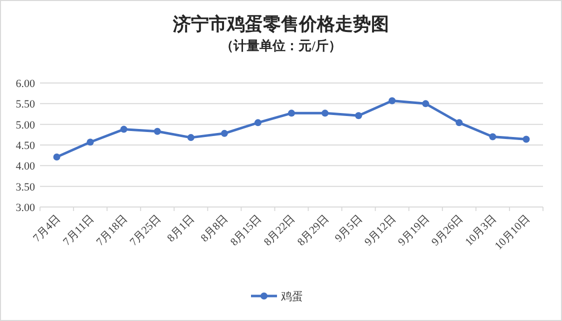  I want to click on x-tick-label: 7月4日, so click(47, 228).